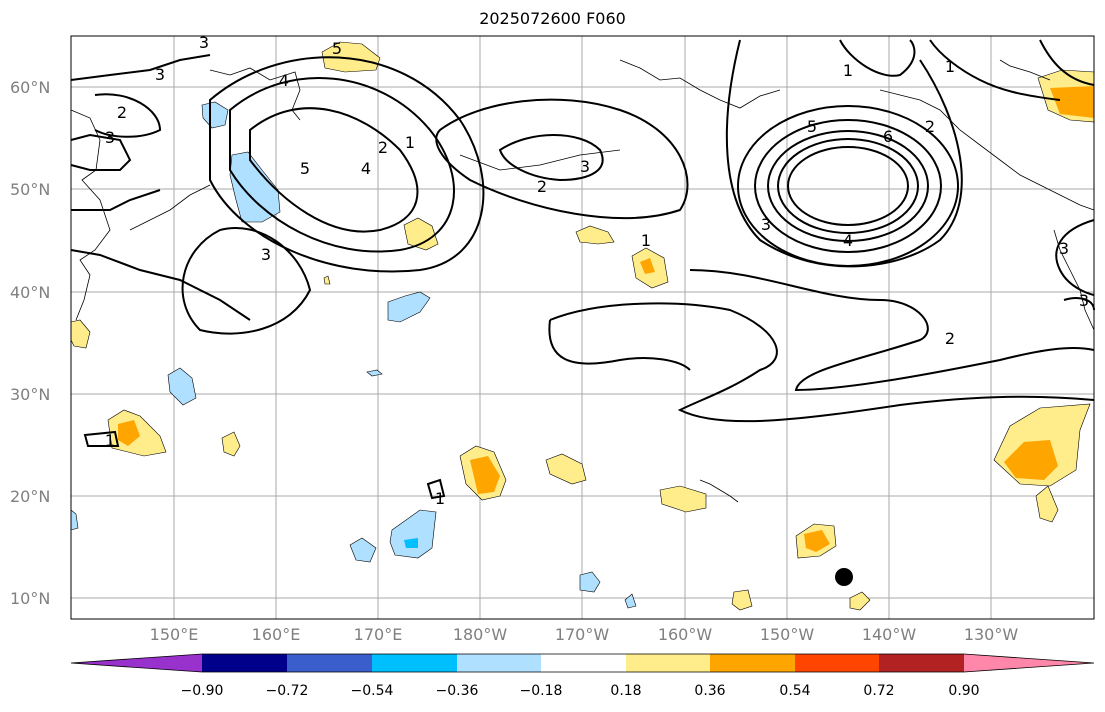 The width and height of the screenshot is (1105, 712). What do you see at coordinates (710, 691) in the screenshot?
I see `colorbar-tick: 0.36` at bounding box center [710, 691].